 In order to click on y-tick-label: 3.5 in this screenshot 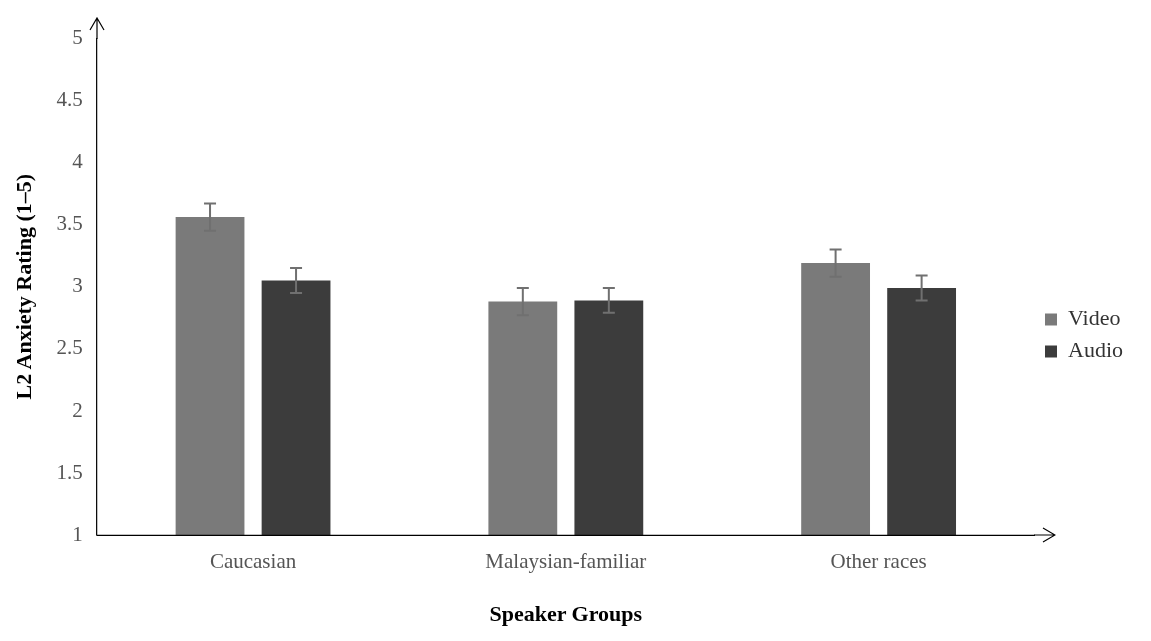, I will do `click(69, 223)`.